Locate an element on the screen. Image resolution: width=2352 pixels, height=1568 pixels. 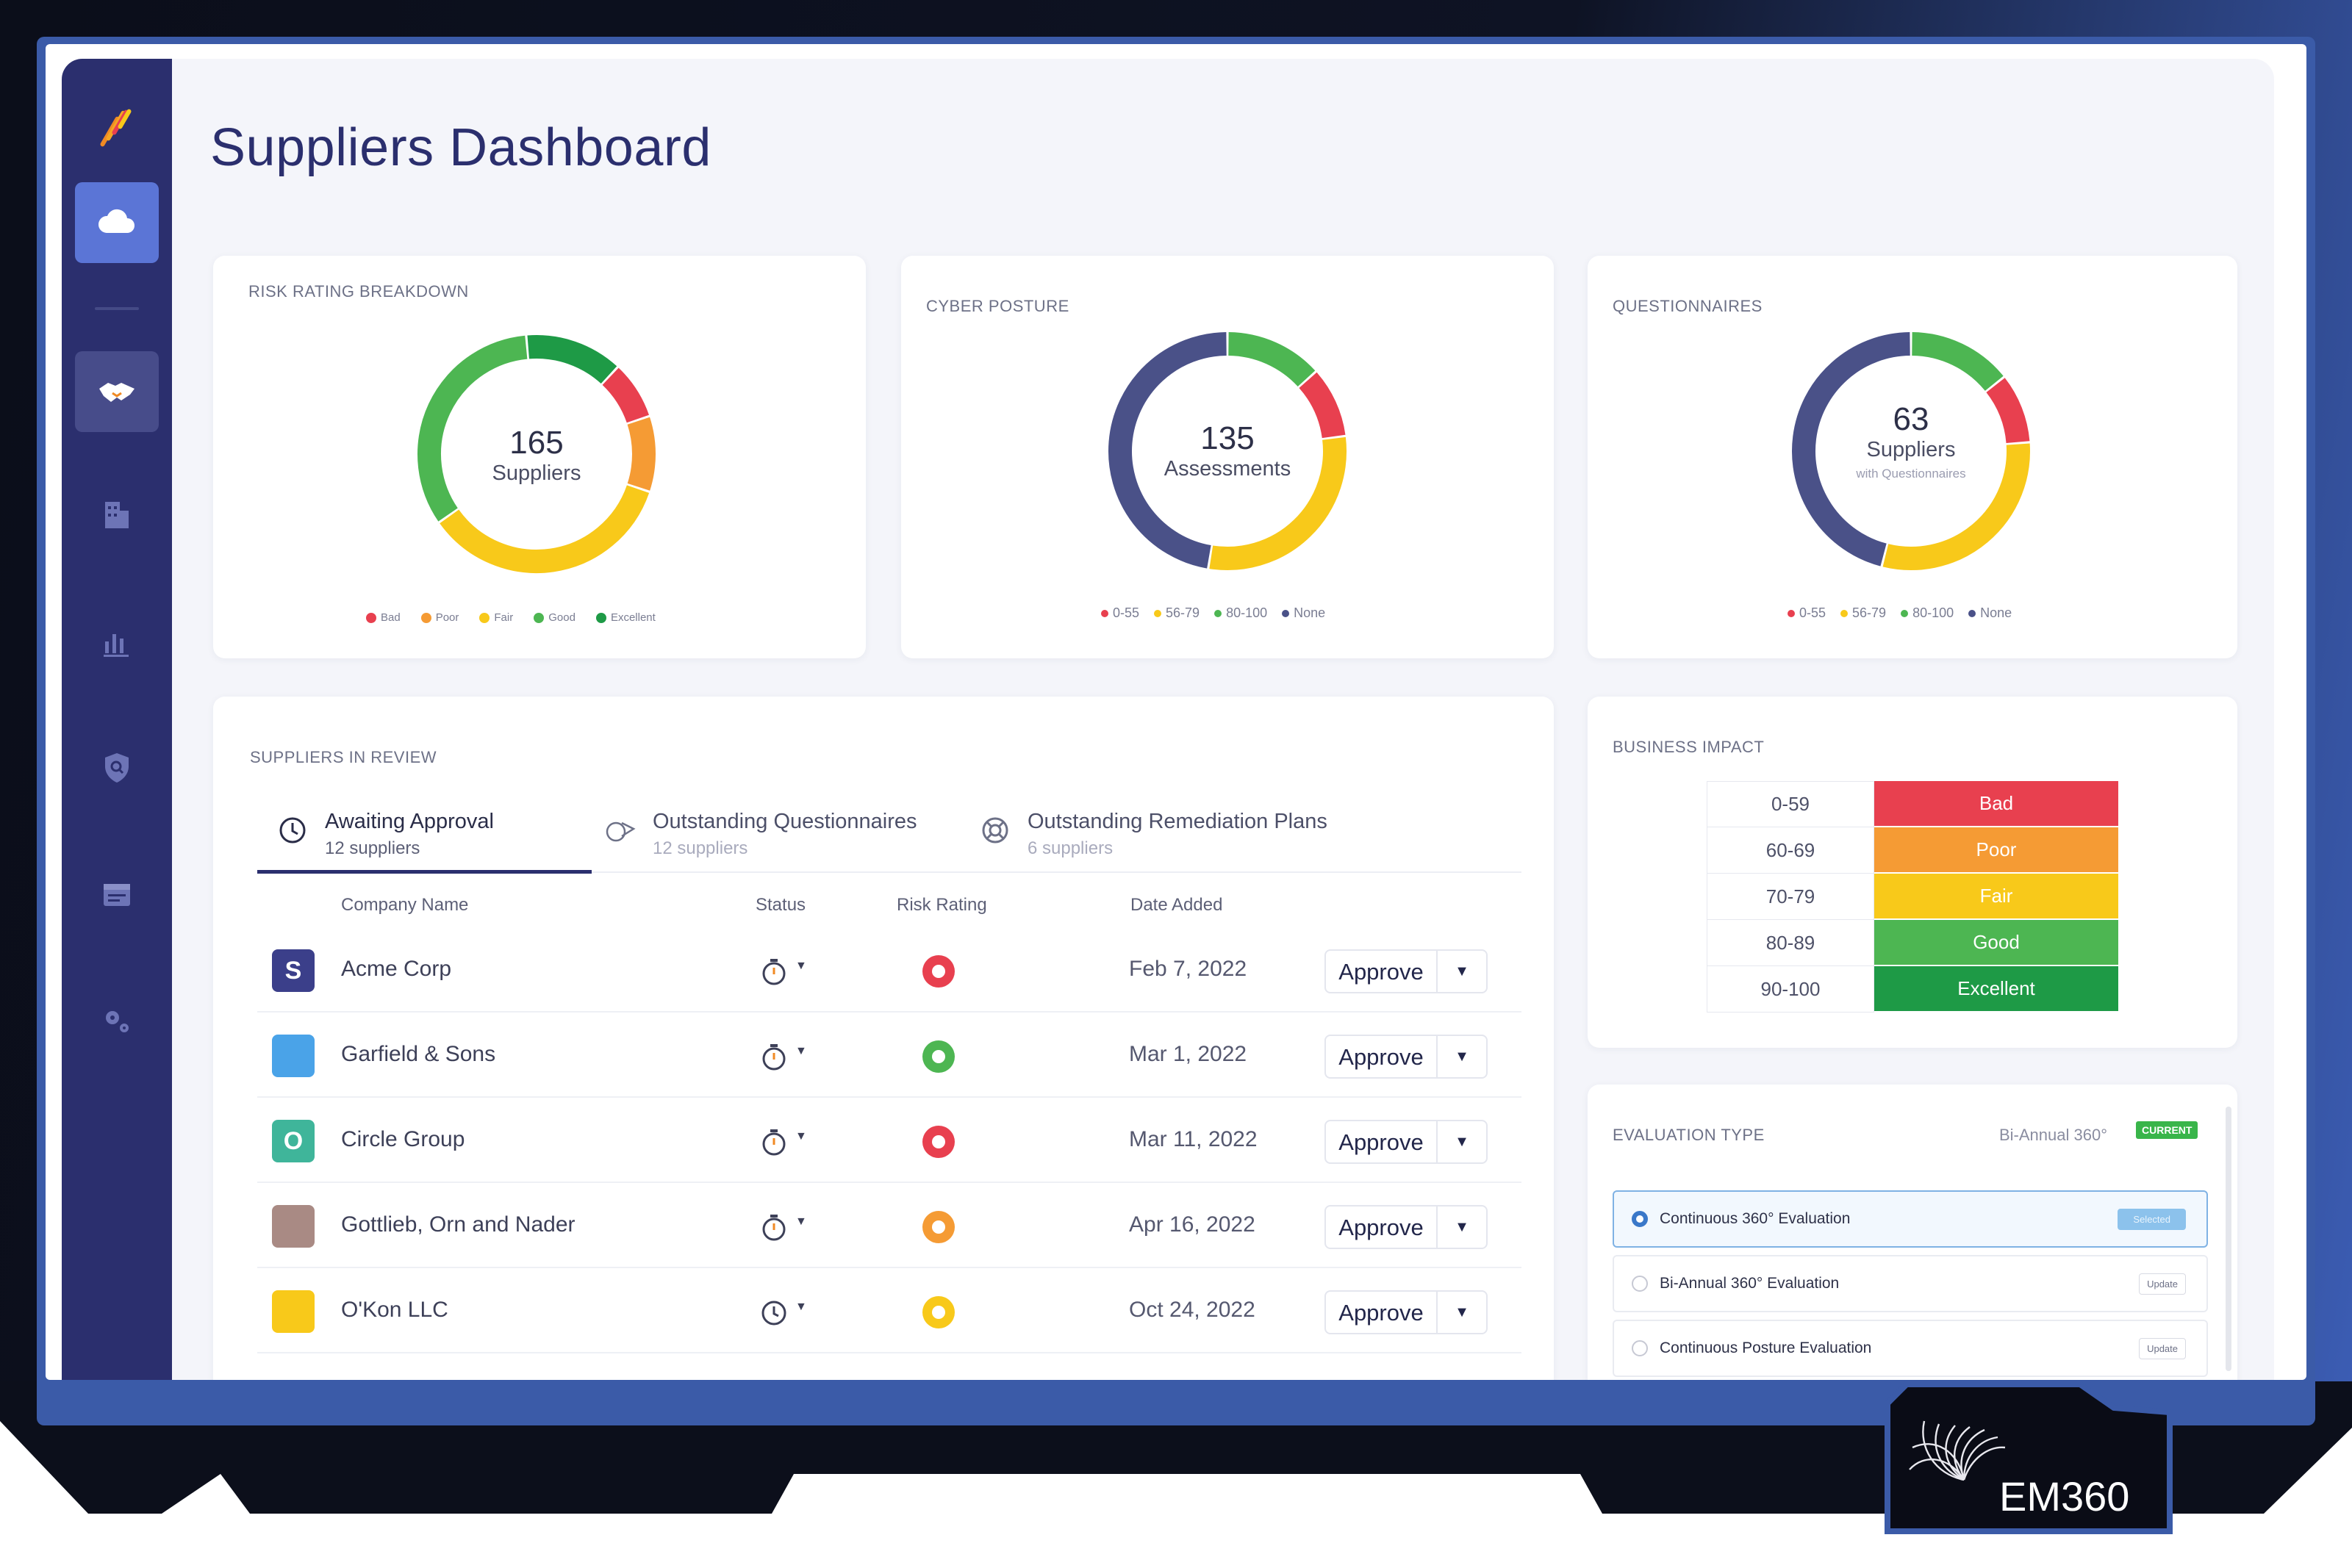
column-header: Risk Rating is located at coordinates (942, 905).